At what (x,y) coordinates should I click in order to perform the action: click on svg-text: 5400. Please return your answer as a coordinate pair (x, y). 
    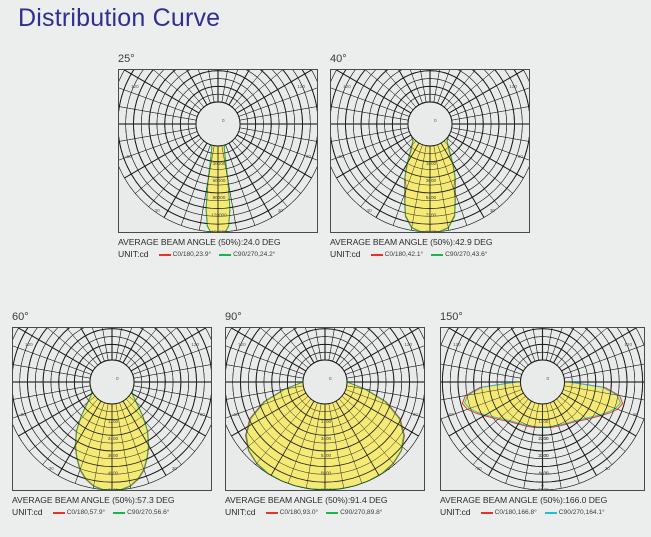
    Looking at the image, I should click on (431, 197).